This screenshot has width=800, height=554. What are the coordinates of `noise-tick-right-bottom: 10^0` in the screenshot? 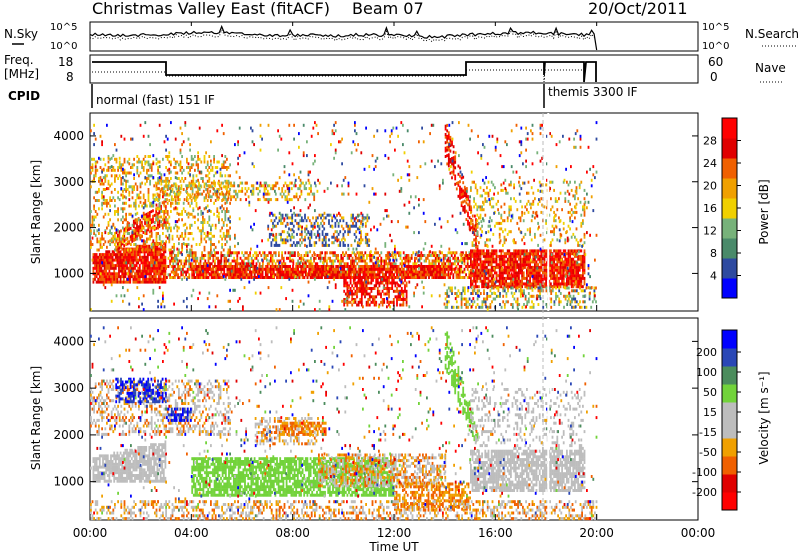 It's located at (715, 46).